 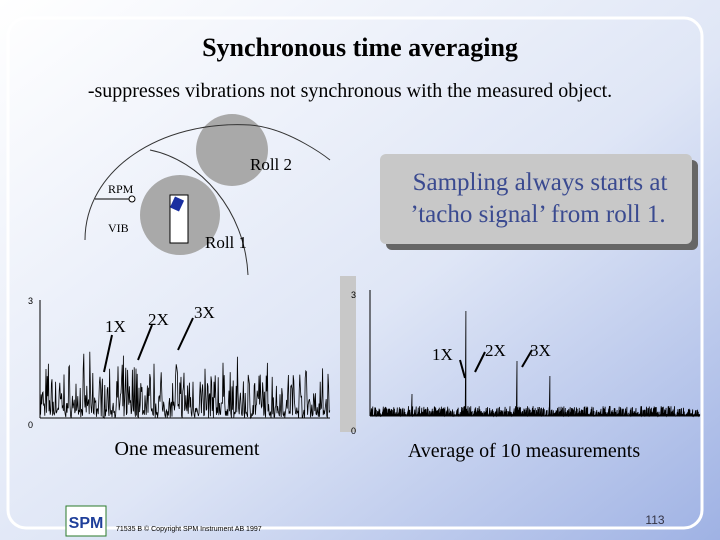 I want to click on title: Synchronous time averaging, so click(x=360, y=47).